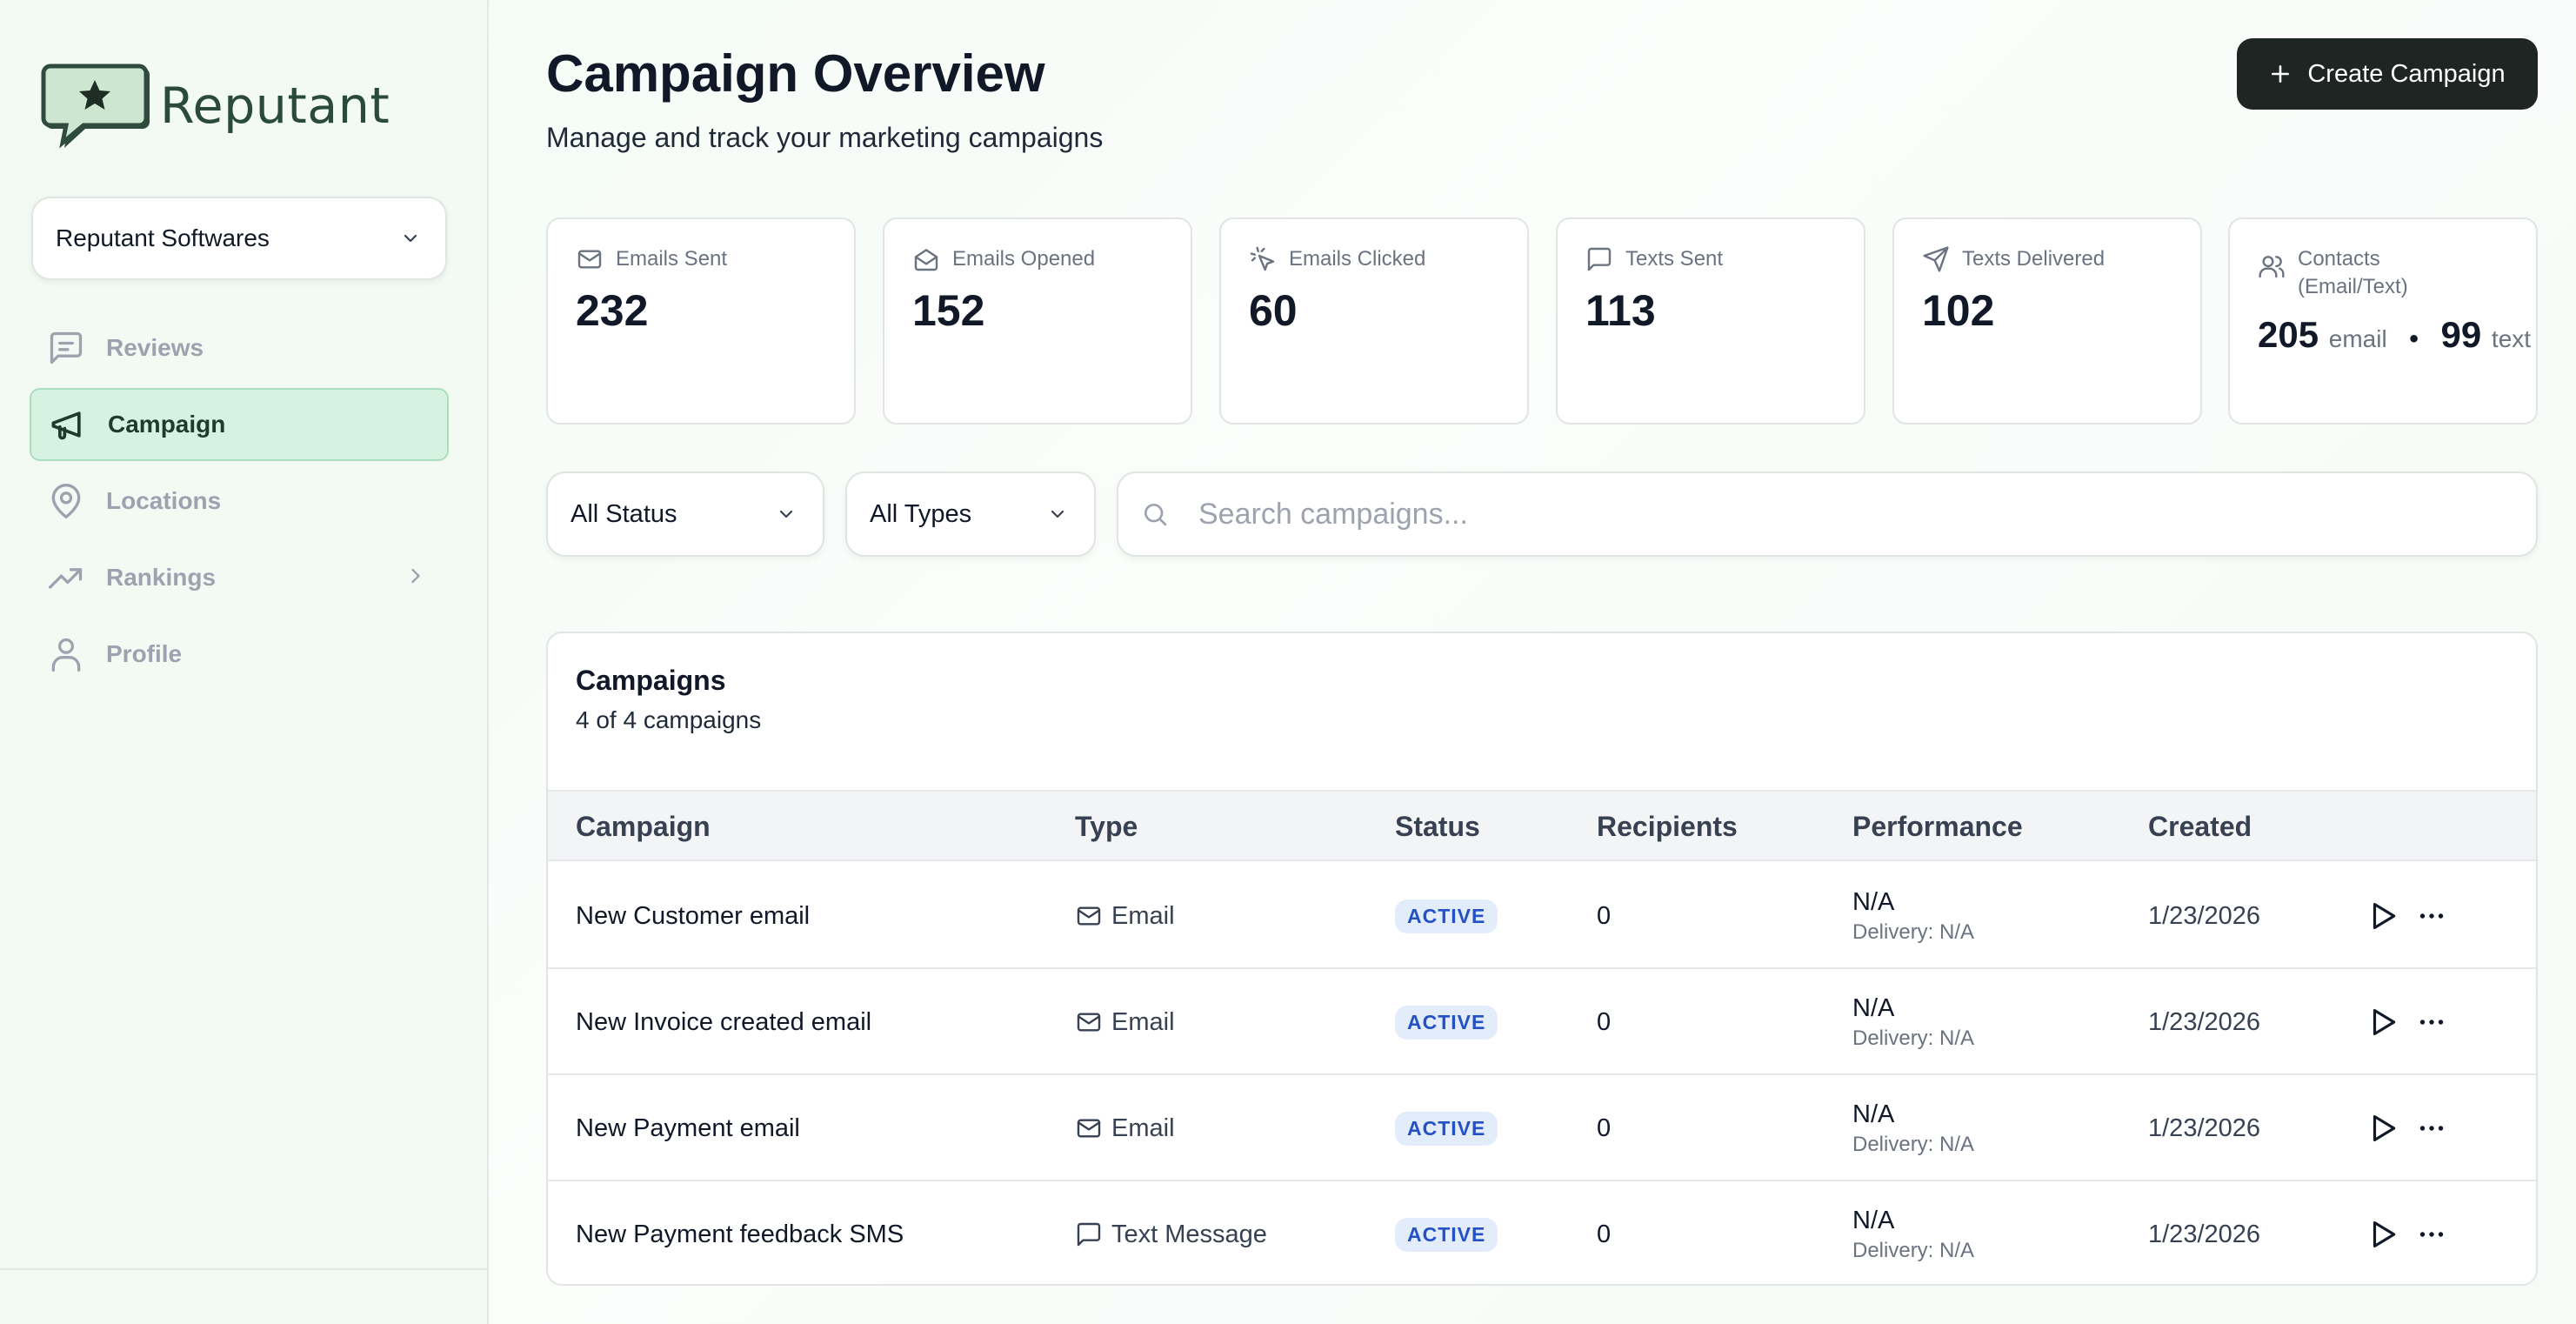  What do you see at coordinates (2200, 826) in the screenshot?
I see `column-header-created: Created` at bounding box center [2200, 826].